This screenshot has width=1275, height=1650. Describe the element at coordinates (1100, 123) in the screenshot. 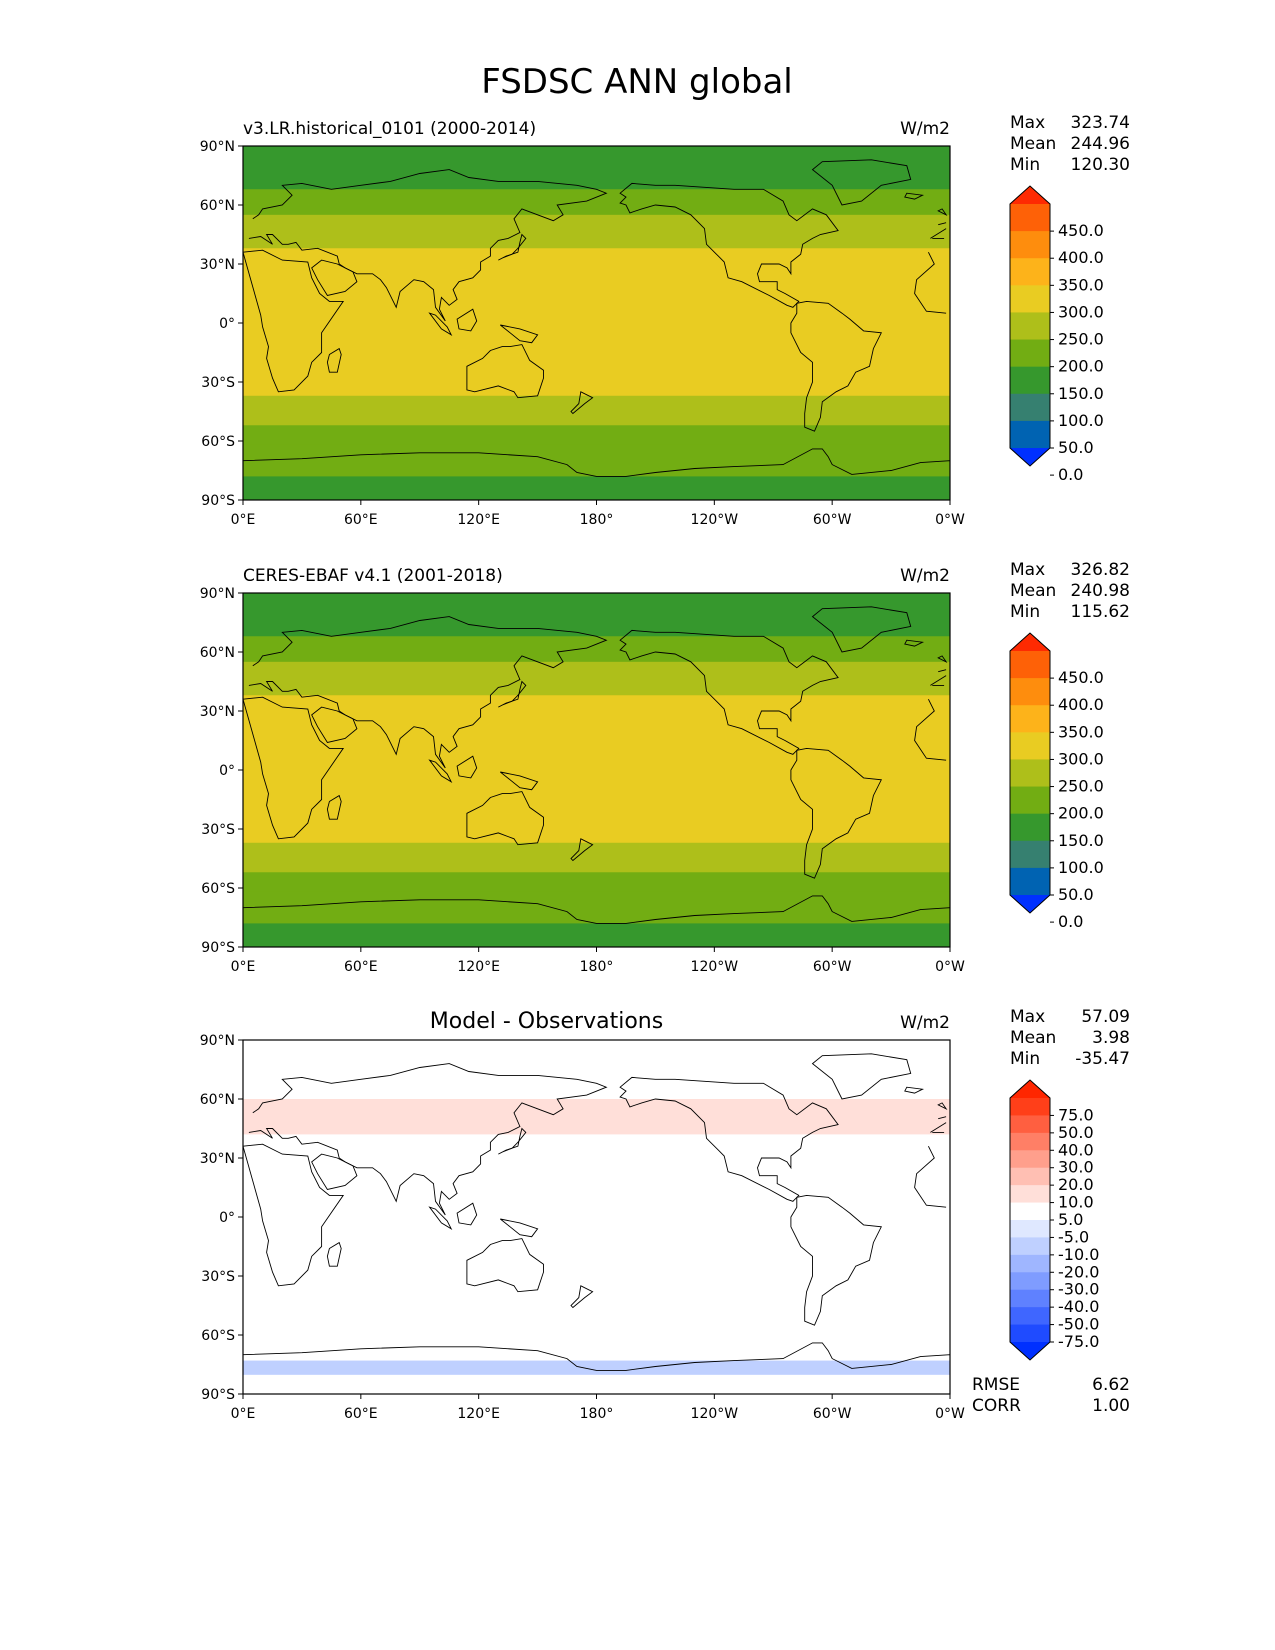

I see `stat-value-max: 323.74` at that location.